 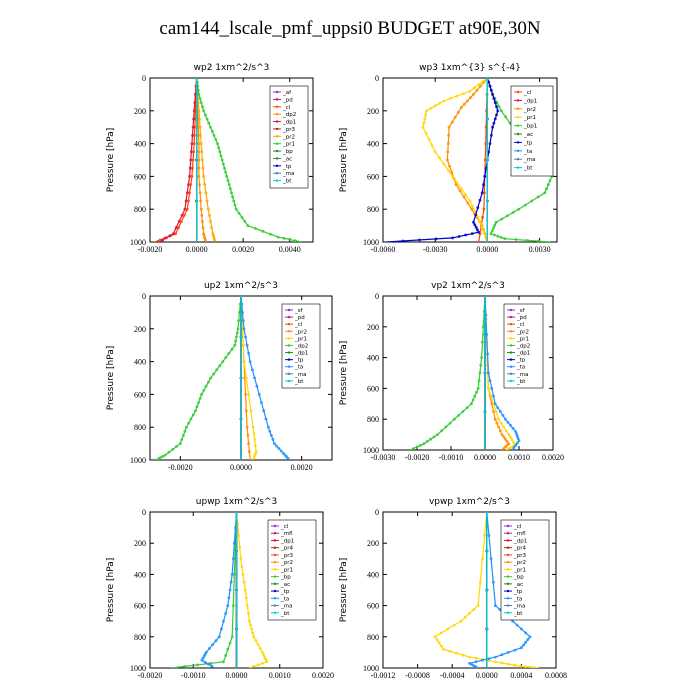 I want to click on legend-entry: _bt, so click(x=285, y=614).